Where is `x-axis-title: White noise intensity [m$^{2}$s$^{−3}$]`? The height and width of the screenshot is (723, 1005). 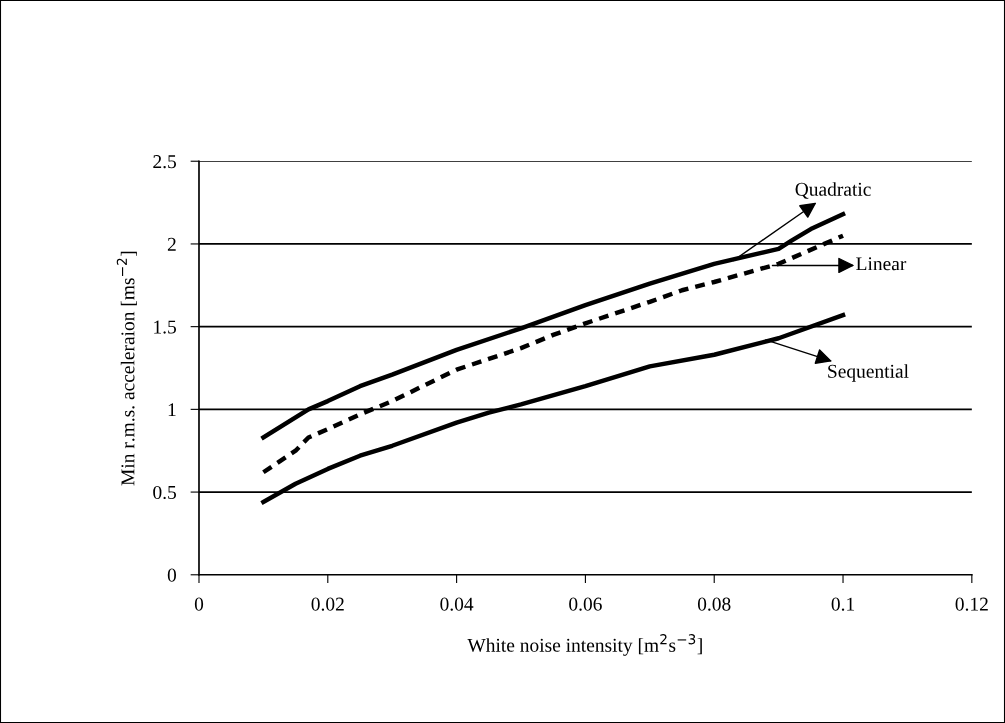
x-axis-title: White noise intensity [m$^{2}$s$^{−3}$] is located at coordinates (584, 645).